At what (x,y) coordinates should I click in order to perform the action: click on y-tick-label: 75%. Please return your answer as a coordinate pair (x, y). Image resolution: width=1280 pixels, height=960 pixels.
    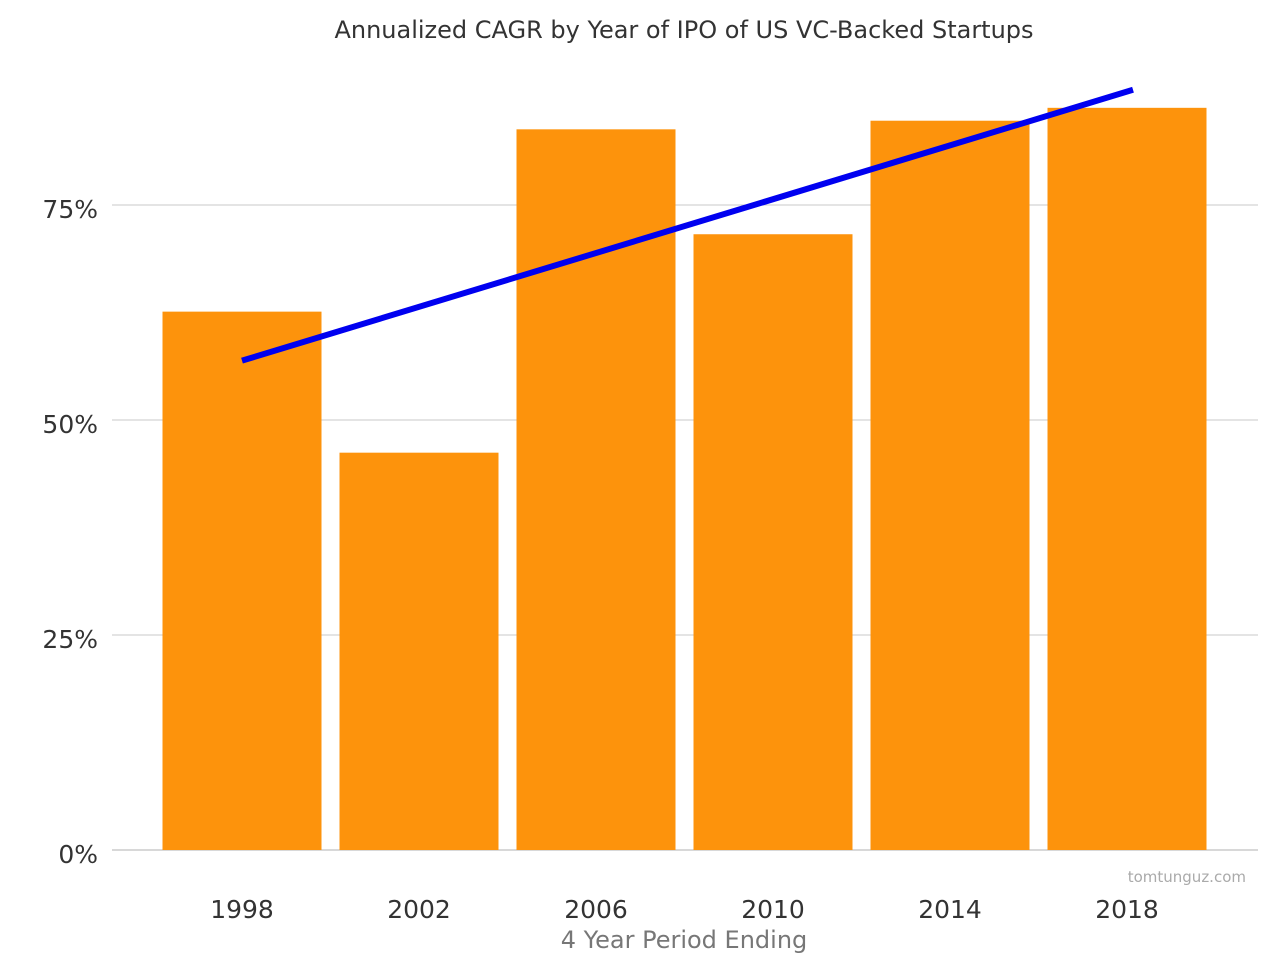
    Looking at the image, I should click on (70, 209).